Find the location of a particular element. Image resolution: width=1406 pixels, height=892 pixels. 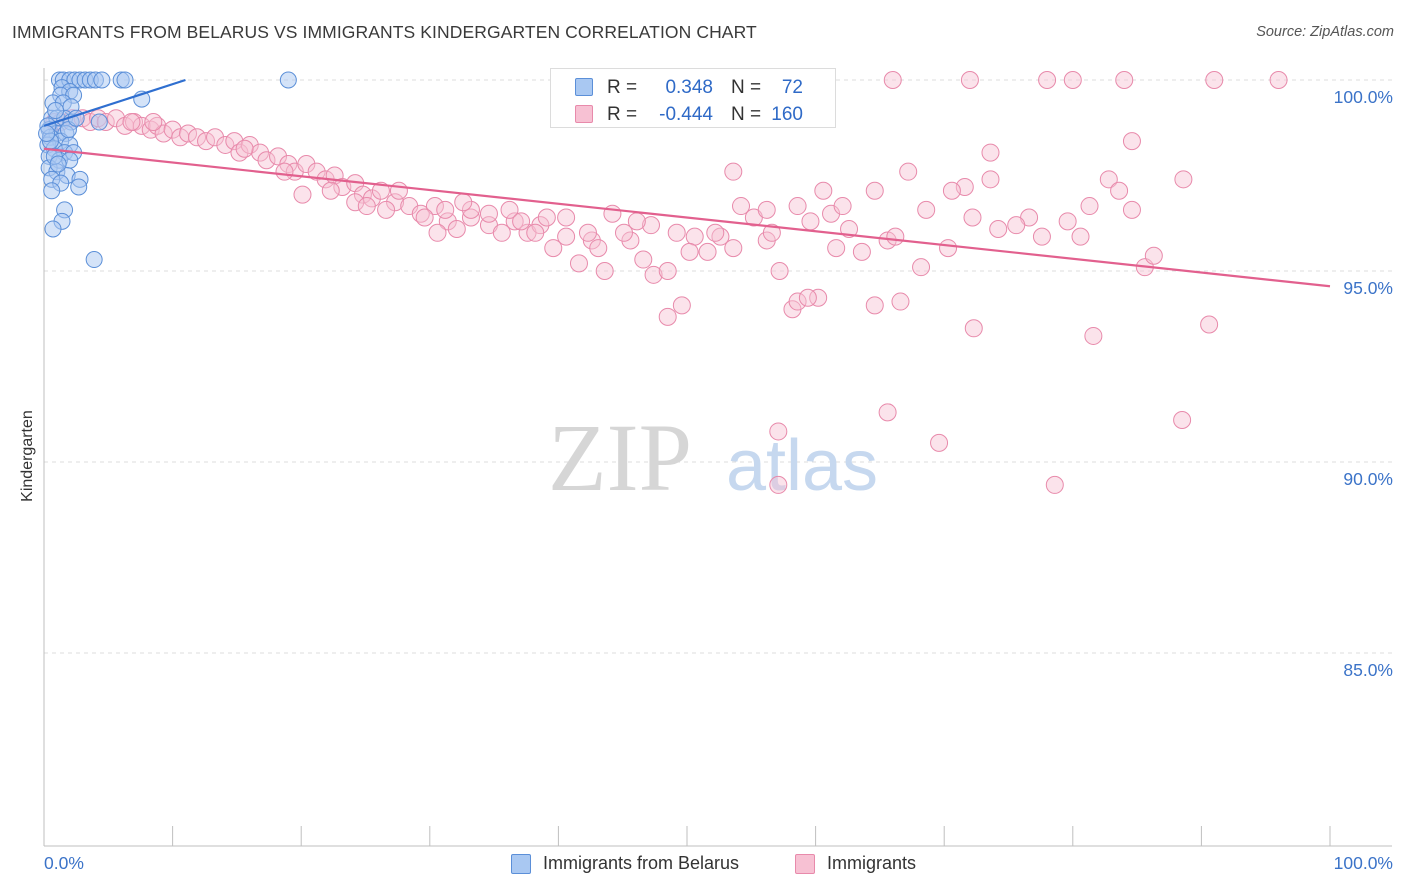

x-tick-label: 100.0% is located at coordinates (1363, 863).